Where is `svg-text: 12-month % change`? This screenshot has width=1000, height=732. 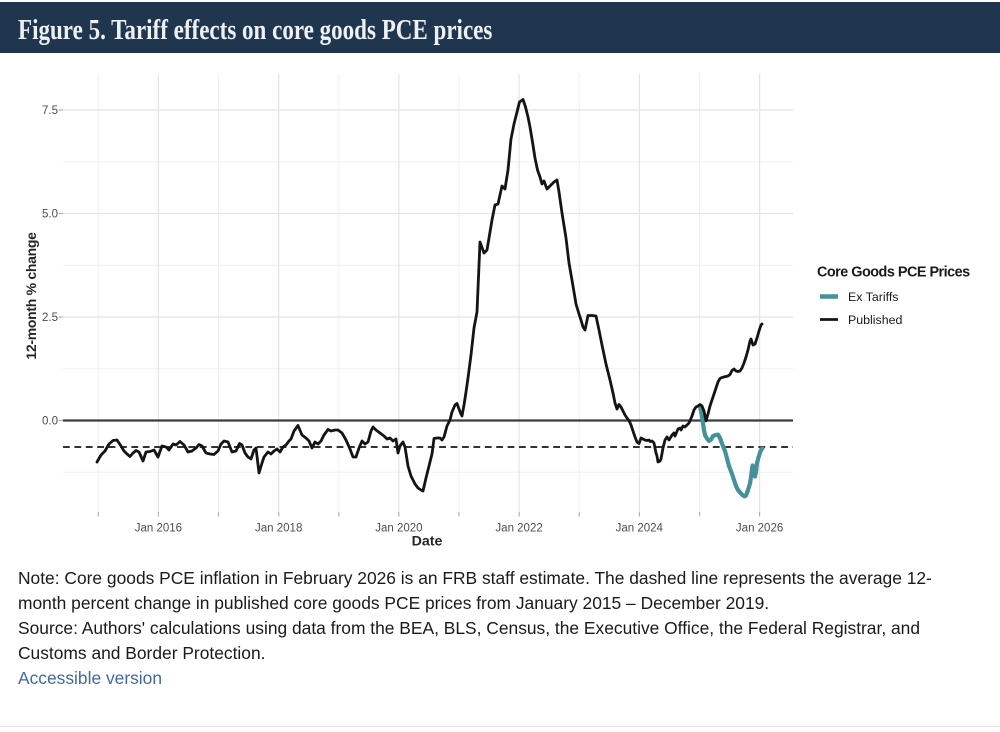
svg-text: 12-month % change is located at coordinates (31, 296).